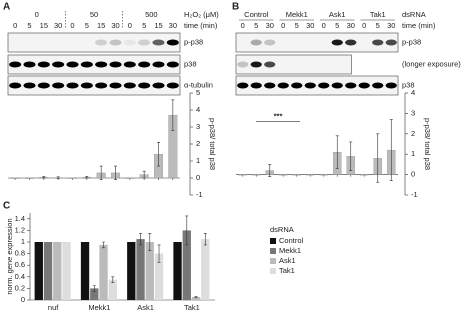 The width and height of the screenshot is (474, 313). Describe the element at coordinates (408, 84) in the screenshot. I see `row-label: p38` at that location.